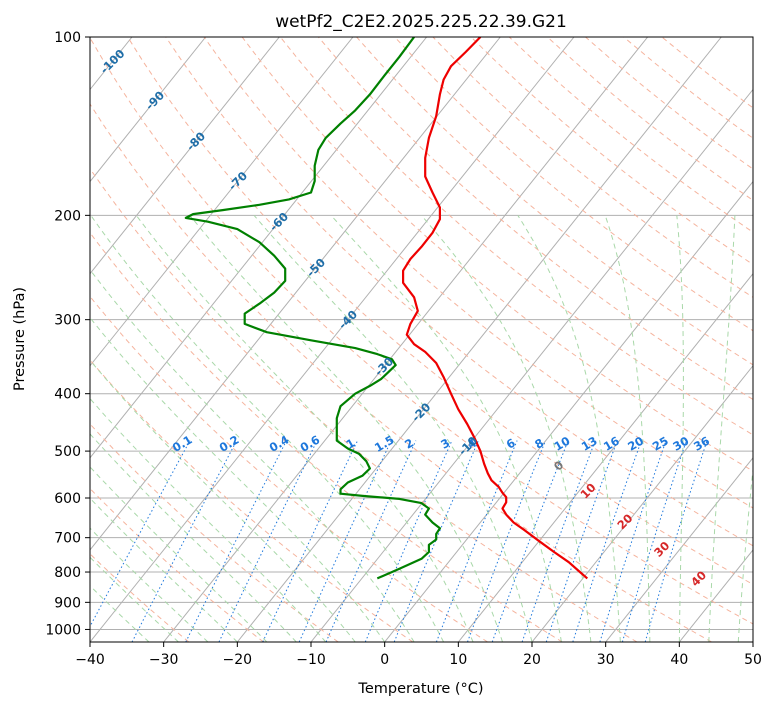 This screenshot has width=775, height=708. Describe the element at coordinates (63, 630) in the screenshot. I see `y-tick-label: 1000` at that location.